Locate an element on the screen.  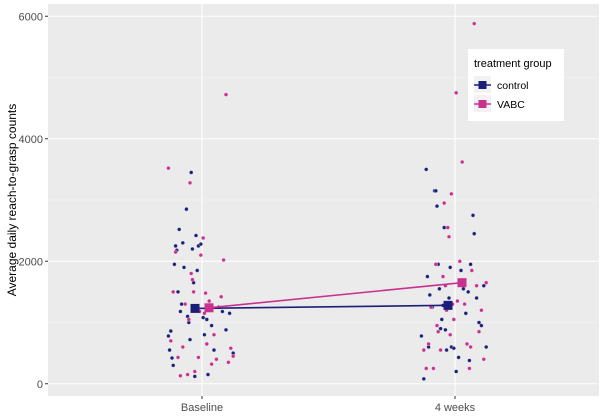
y-tick-label: 2000 is located at coordinates (31, 262).